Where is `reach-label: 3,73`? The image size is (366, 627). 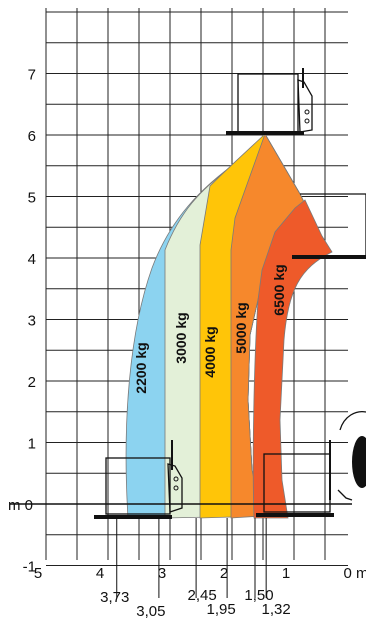
reach-label: 3,73 is located at coordinates (114, 597).